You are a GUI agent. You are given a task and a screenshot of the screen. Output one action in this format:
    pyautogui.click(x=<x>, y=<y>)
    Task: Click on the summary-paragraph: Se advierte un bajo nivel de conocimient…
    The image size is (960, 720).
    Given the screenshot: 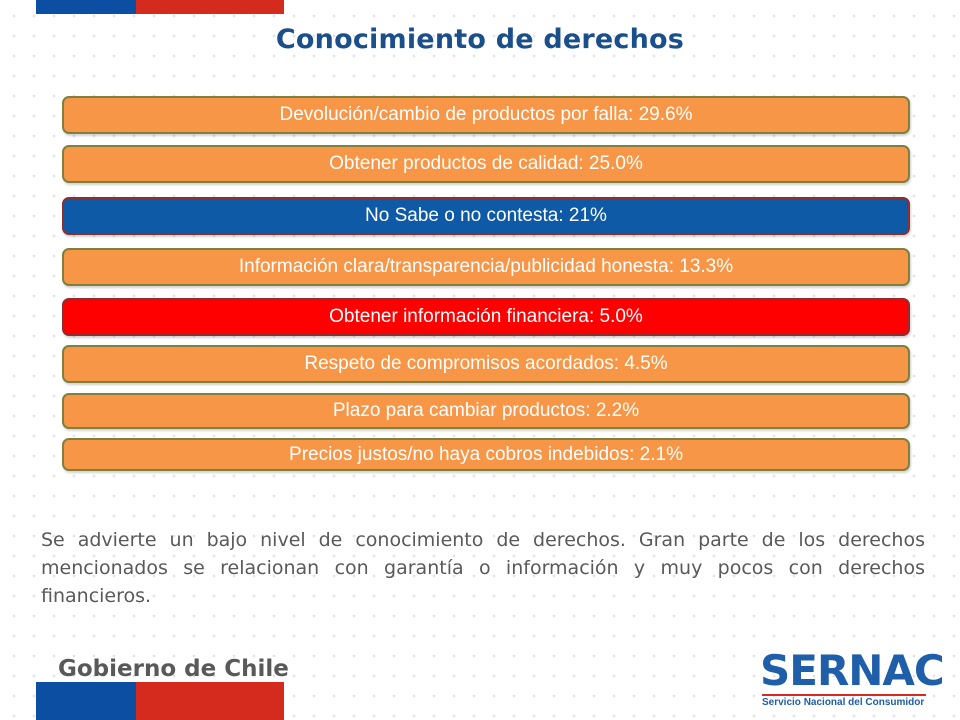 What is the action you would take?
    pyautogui.click(x=483, y=568)
    